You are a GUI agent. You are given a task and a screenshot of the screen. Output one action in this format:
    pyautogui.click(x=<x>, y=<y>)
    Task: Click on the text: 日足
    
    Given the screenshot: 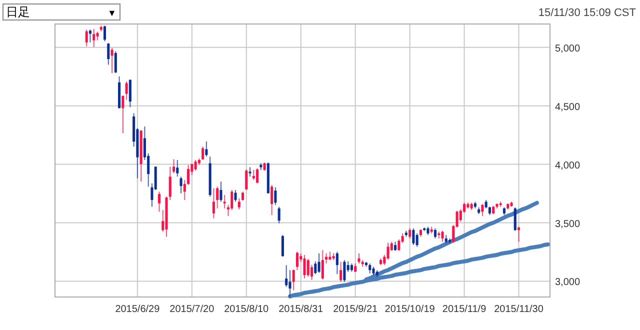 What is the action you would take?
    pyautogui.click(x=18, y=12)
    